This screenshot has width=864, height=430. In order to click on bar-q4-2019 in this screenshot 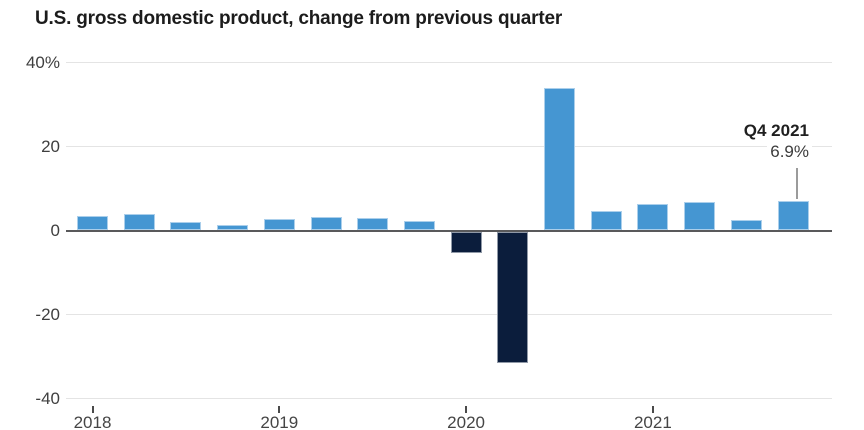, I will do `click(419, 225)`.